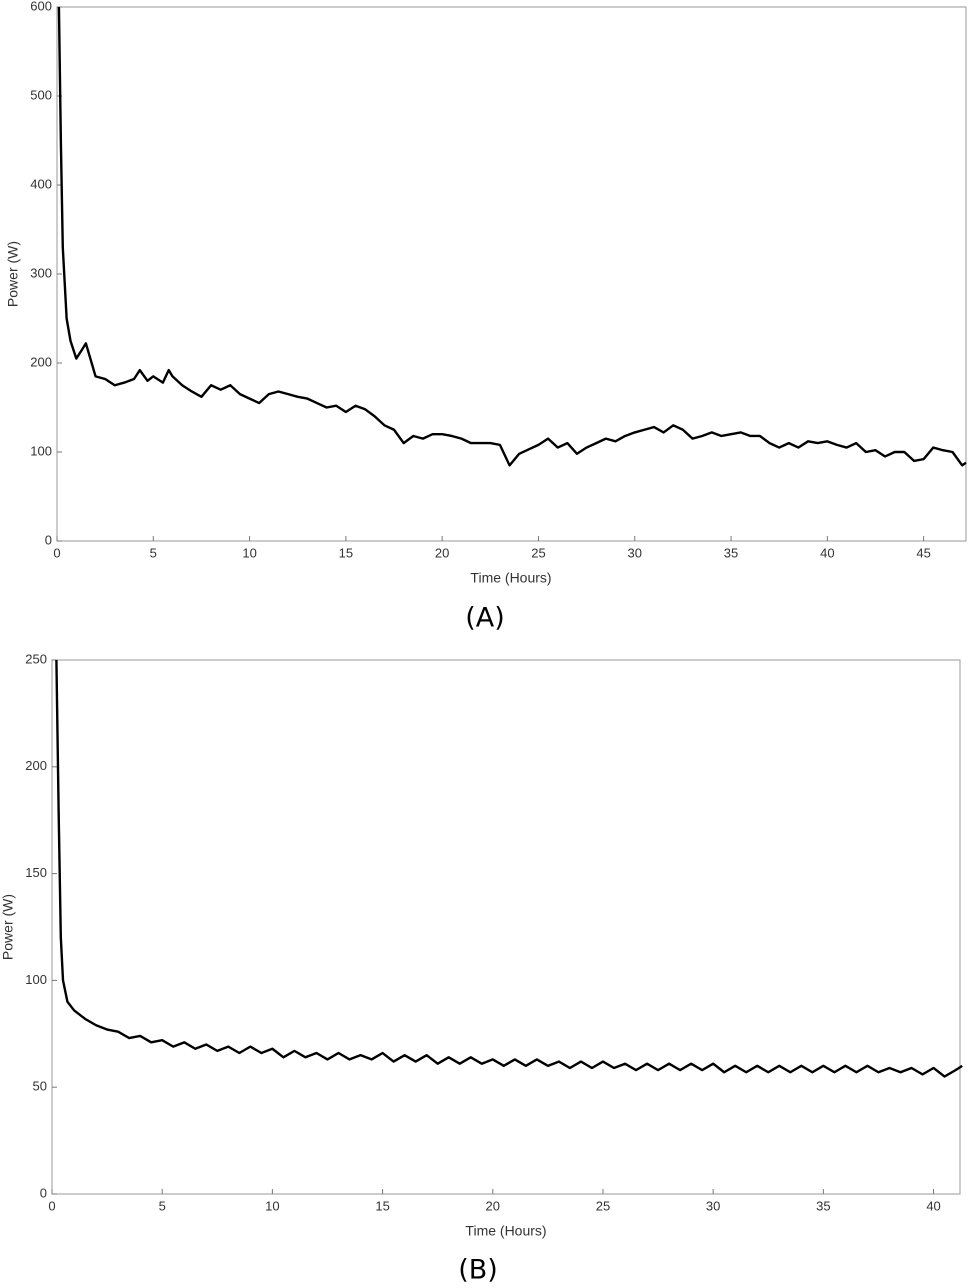 This screenshot has width=969, height=1288. Describe the element at coordinates (485, 618) in the screenshot. I see `caption: (A)` at that location.